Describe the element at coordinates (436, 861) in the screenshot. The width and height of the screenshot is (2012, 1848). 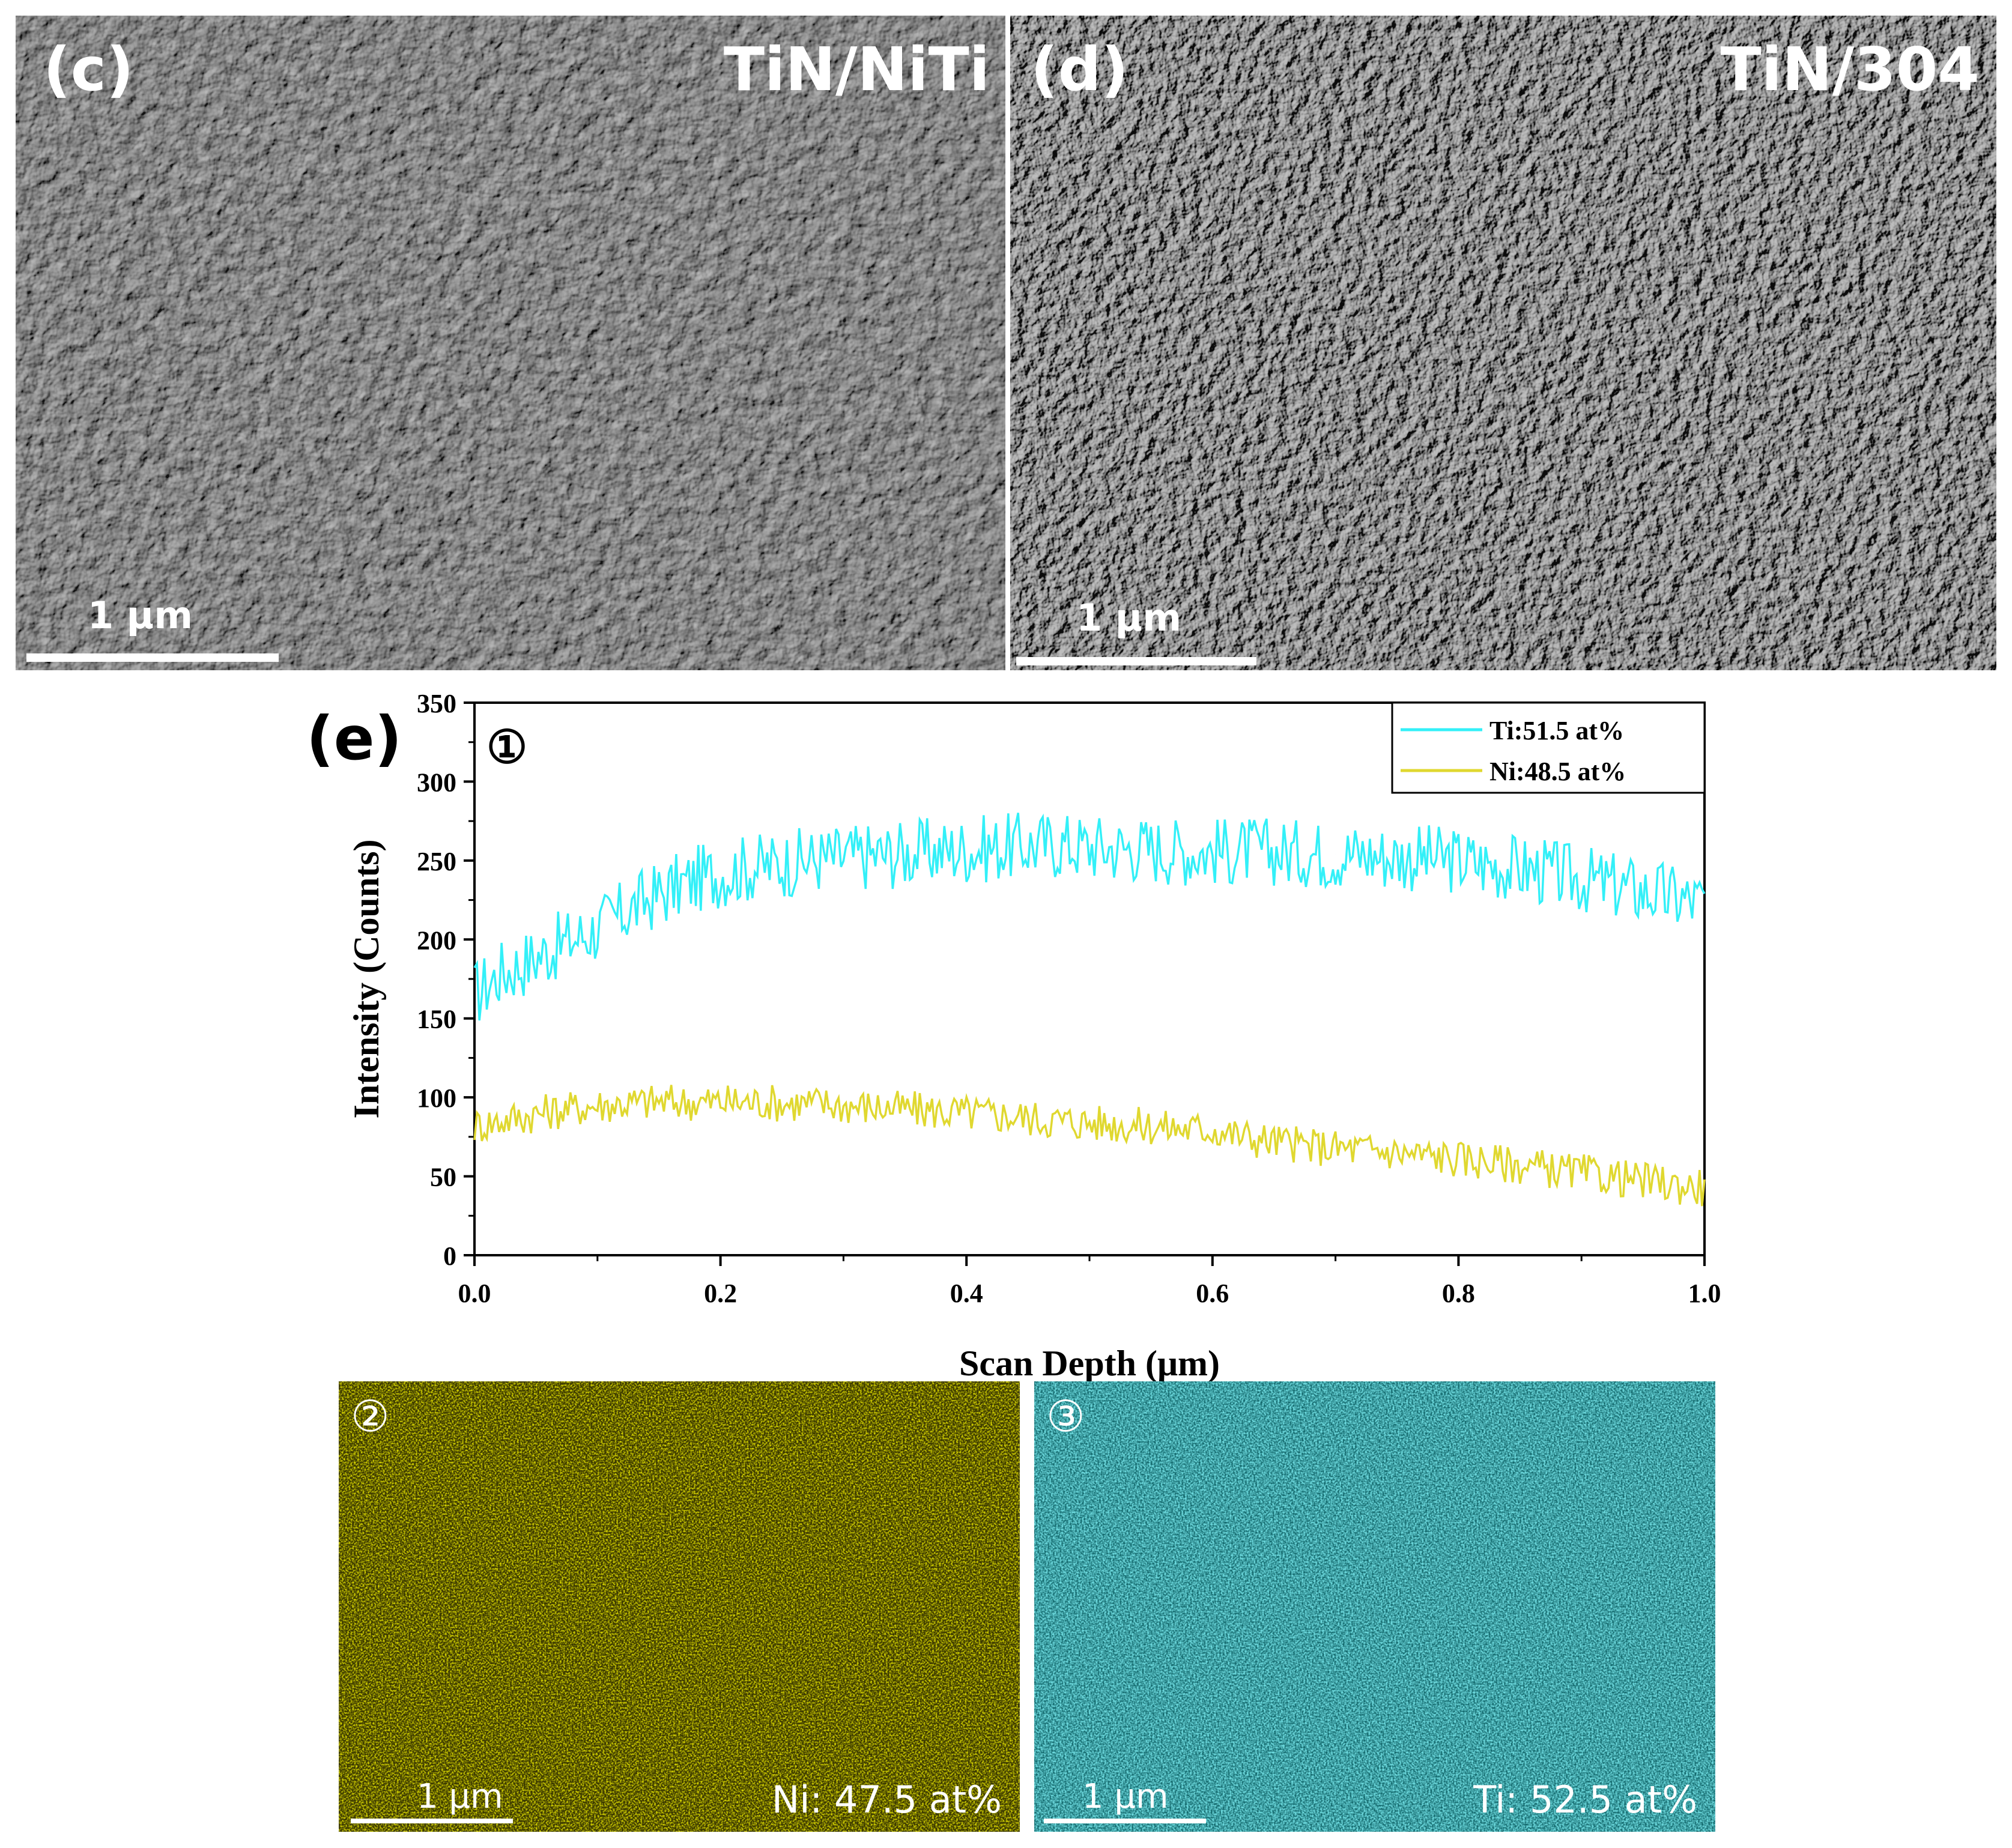
I see `y-tick-label: 250` at that location.